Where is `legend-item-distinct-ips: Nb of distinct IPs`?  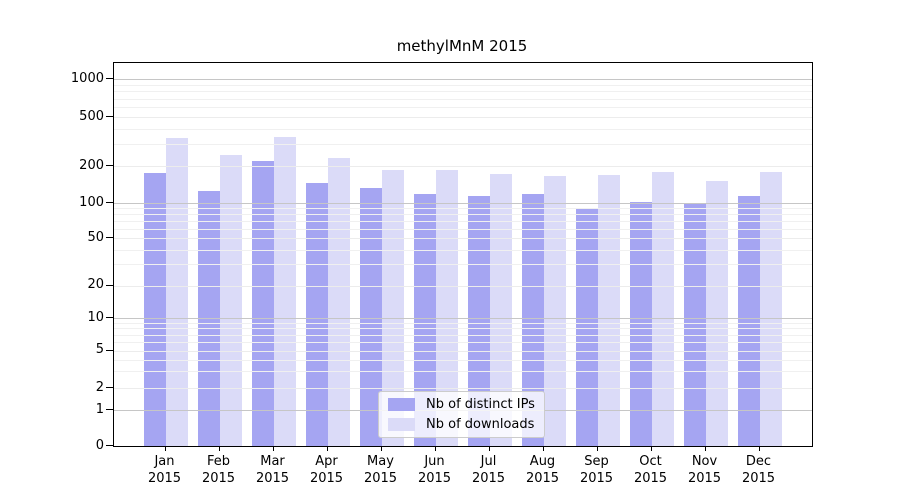
legend-item-distinct-ips: Nb of distinct IPs is located at coordinates (461, 404).